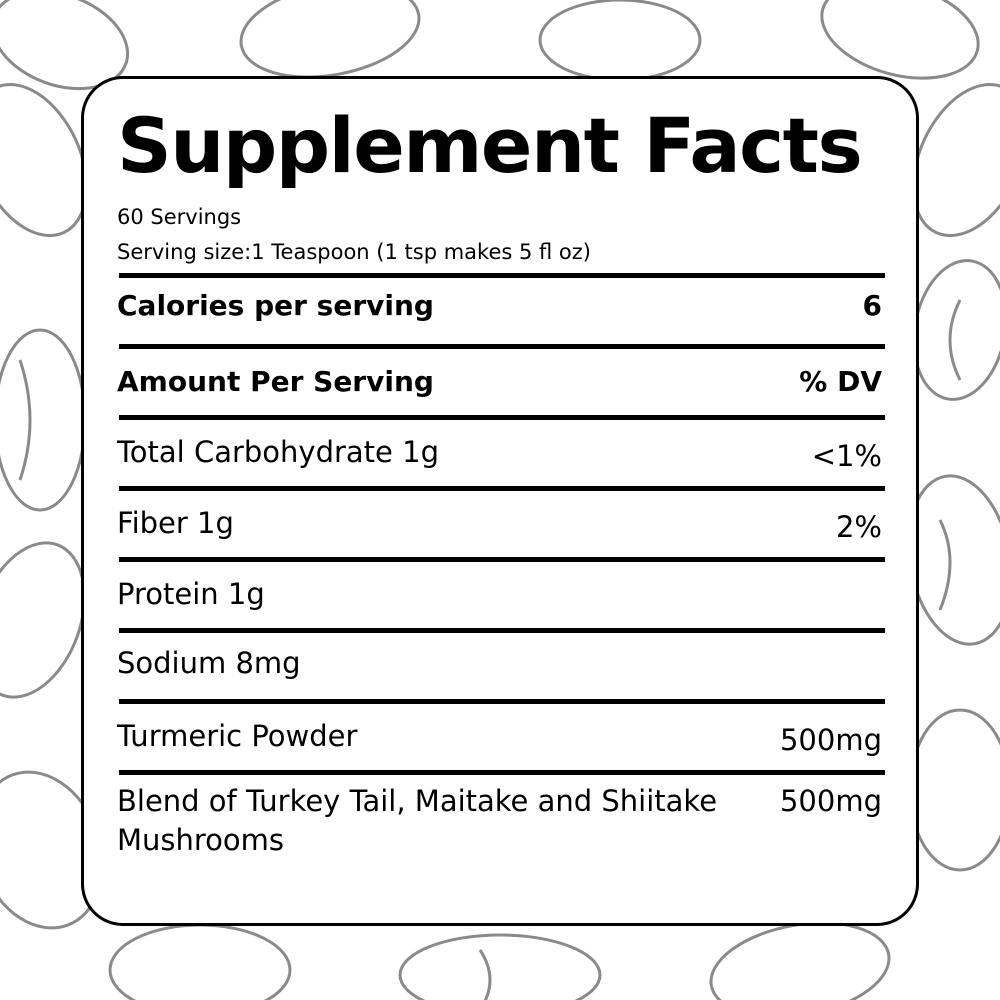 The height and width of the screenshot is (1000, 1000). Describe the element at coordinates (175, 523) in the screenshot. I see `nutrient-label: Fiber 1g` at that location.